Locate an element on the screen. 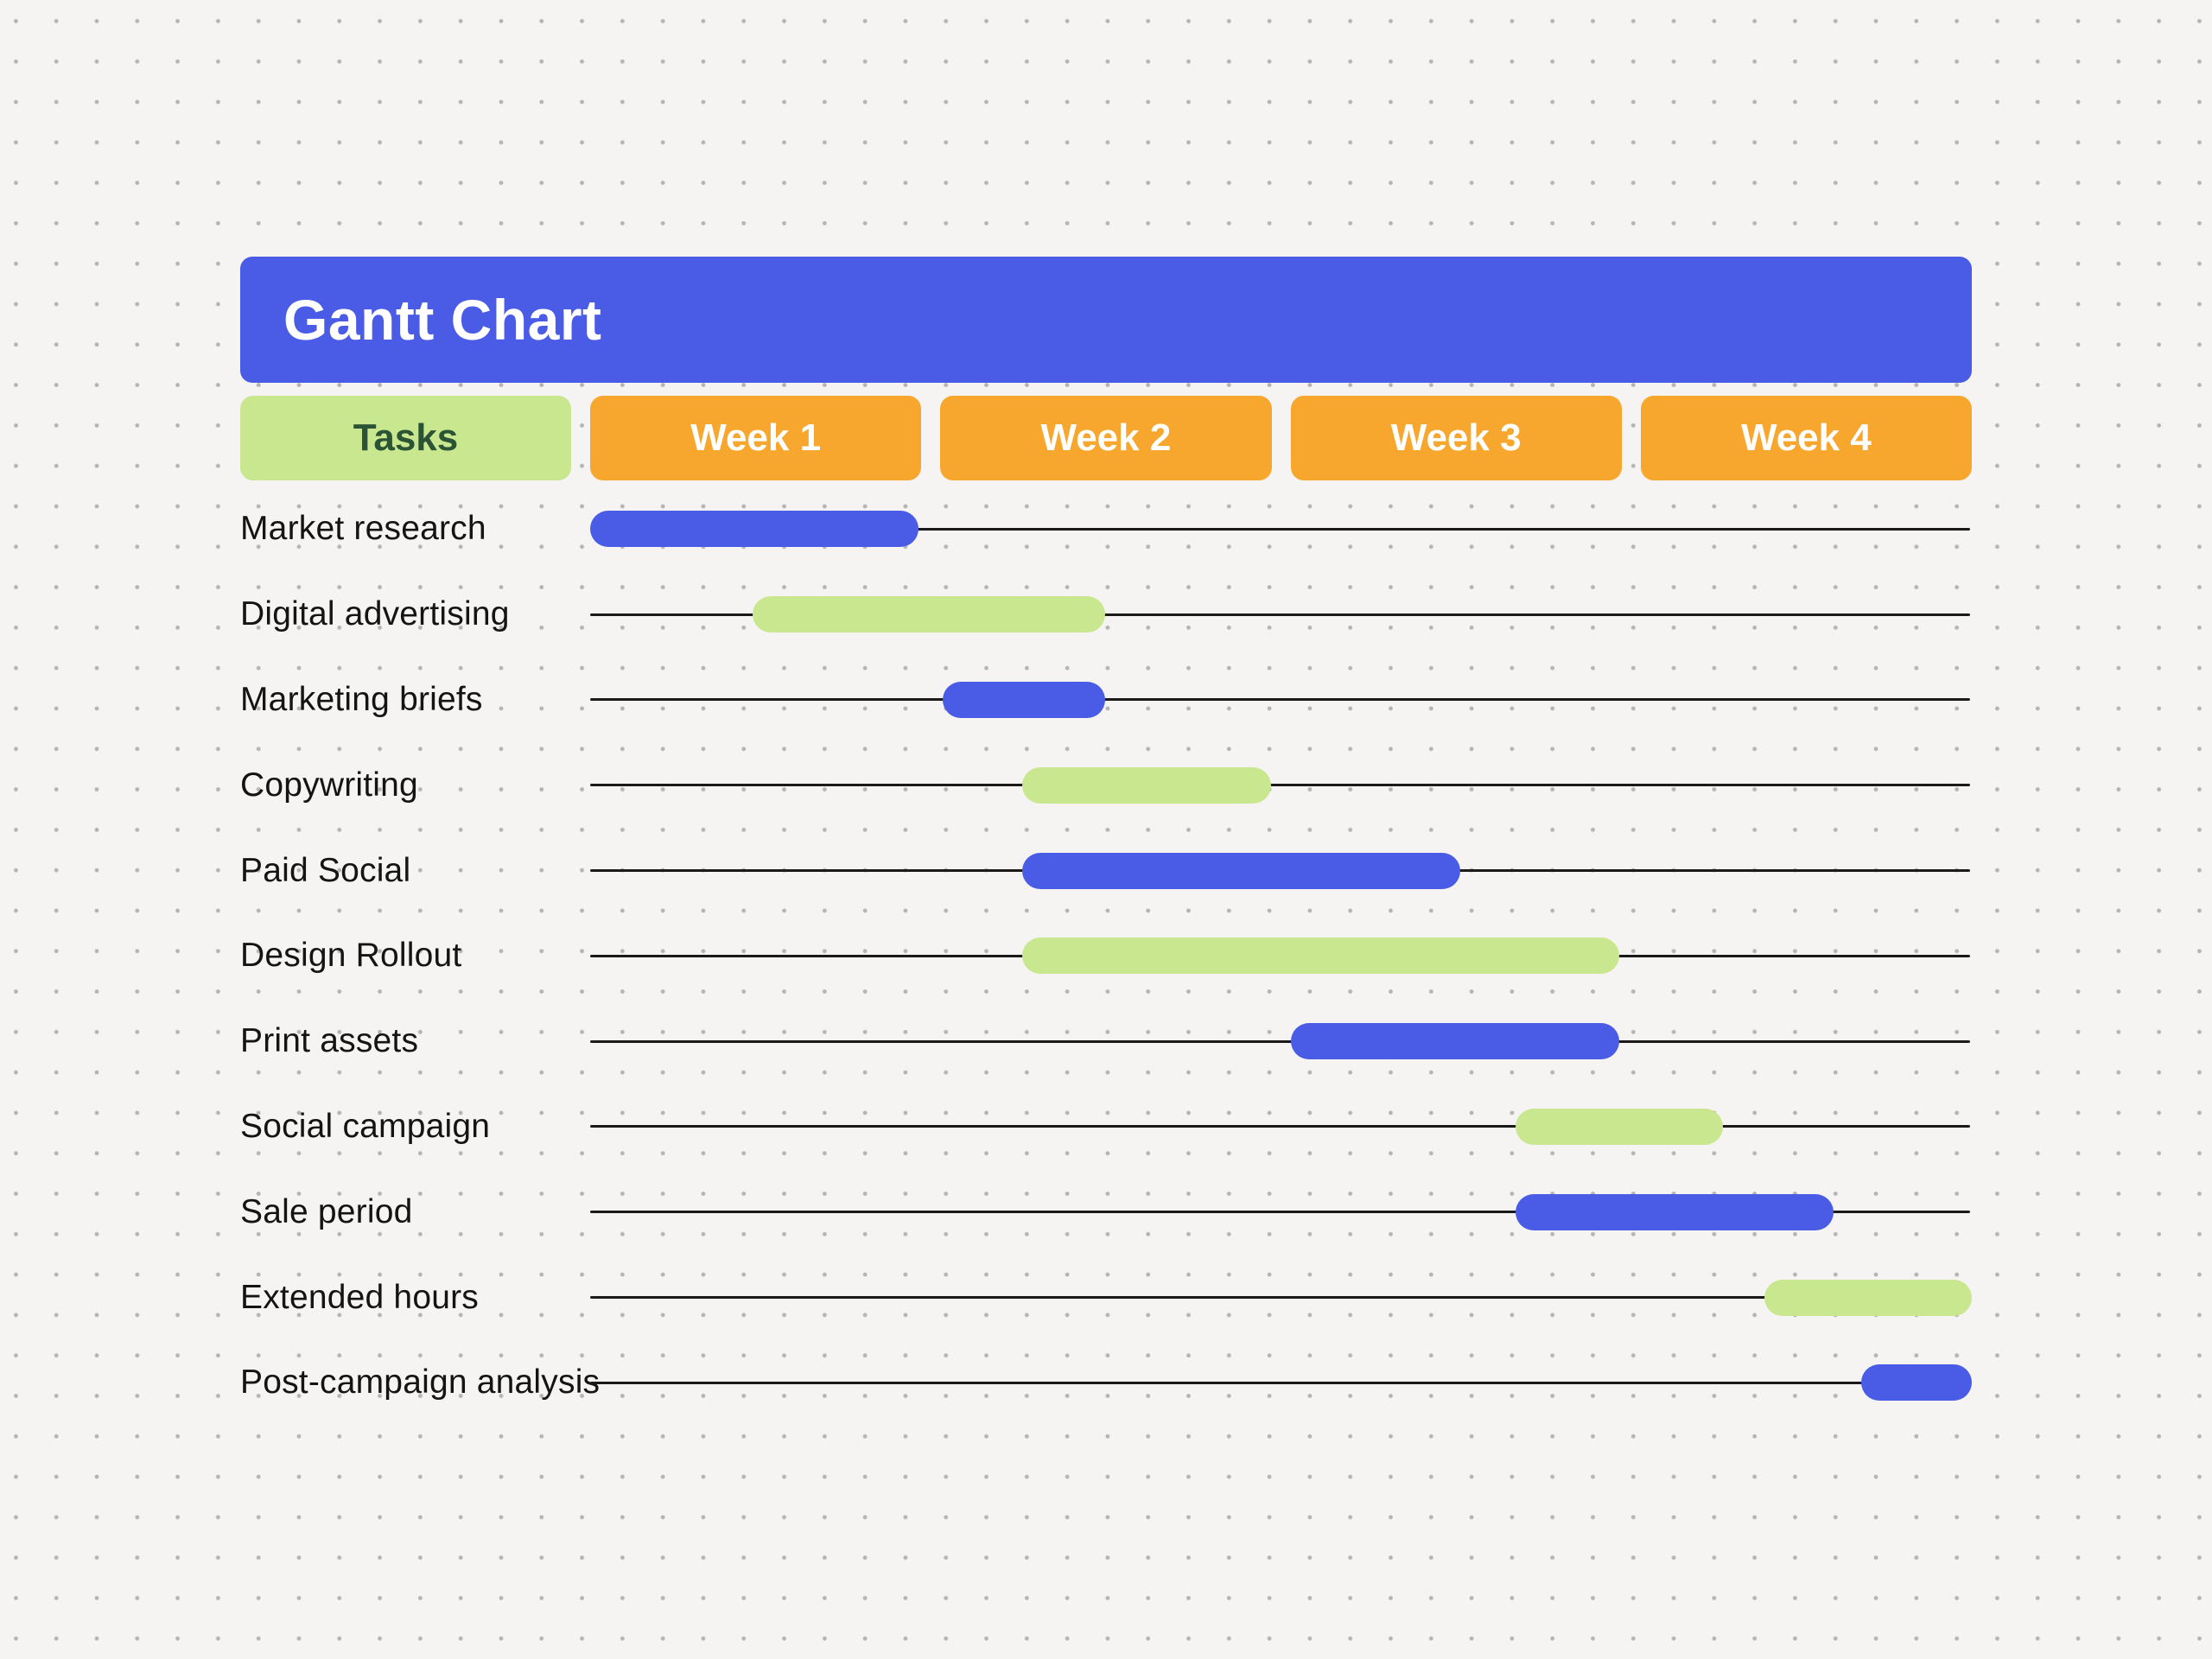 Image resolution: width=2212 pixels, height=1659 pixels. task-label: Copywriting is located at coordinates (329, 785).